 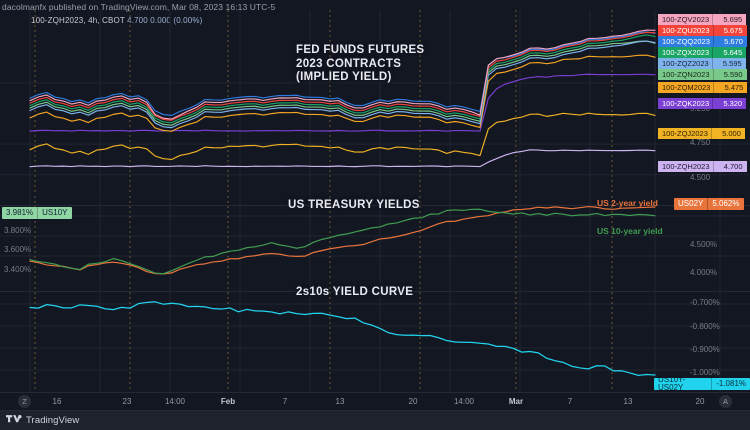 I want to click on price-tag-100-zqh2023: 100-ZQH2023 4.700, so click(x=702, y=166).